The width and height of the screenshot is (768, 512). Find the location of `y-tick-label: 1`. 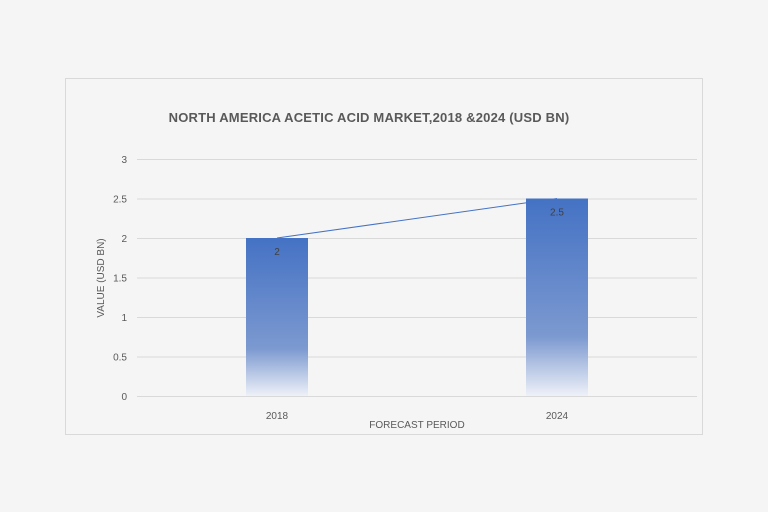

y-tick-label: 1 is located at coordinates (124, 318).